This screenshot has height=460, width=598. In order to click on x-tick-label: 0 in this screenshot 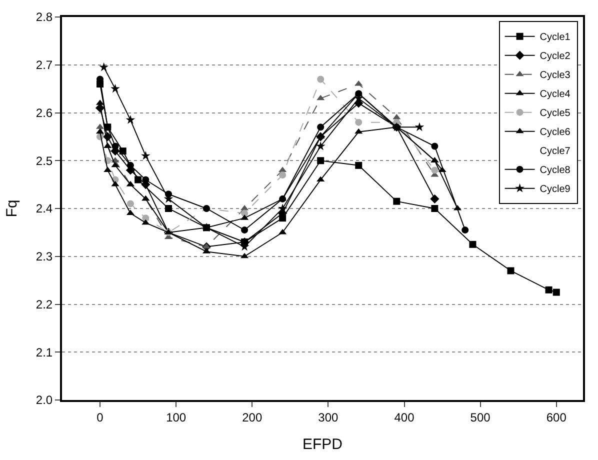, I will do `click(100, 417)`.